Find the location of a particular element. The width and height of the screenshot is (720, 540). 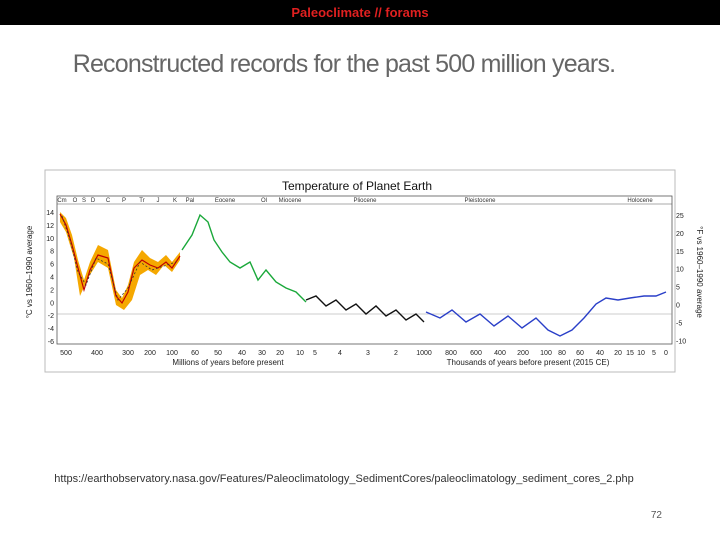

left-tick-label: -2 is located at coordinates (51, 316).